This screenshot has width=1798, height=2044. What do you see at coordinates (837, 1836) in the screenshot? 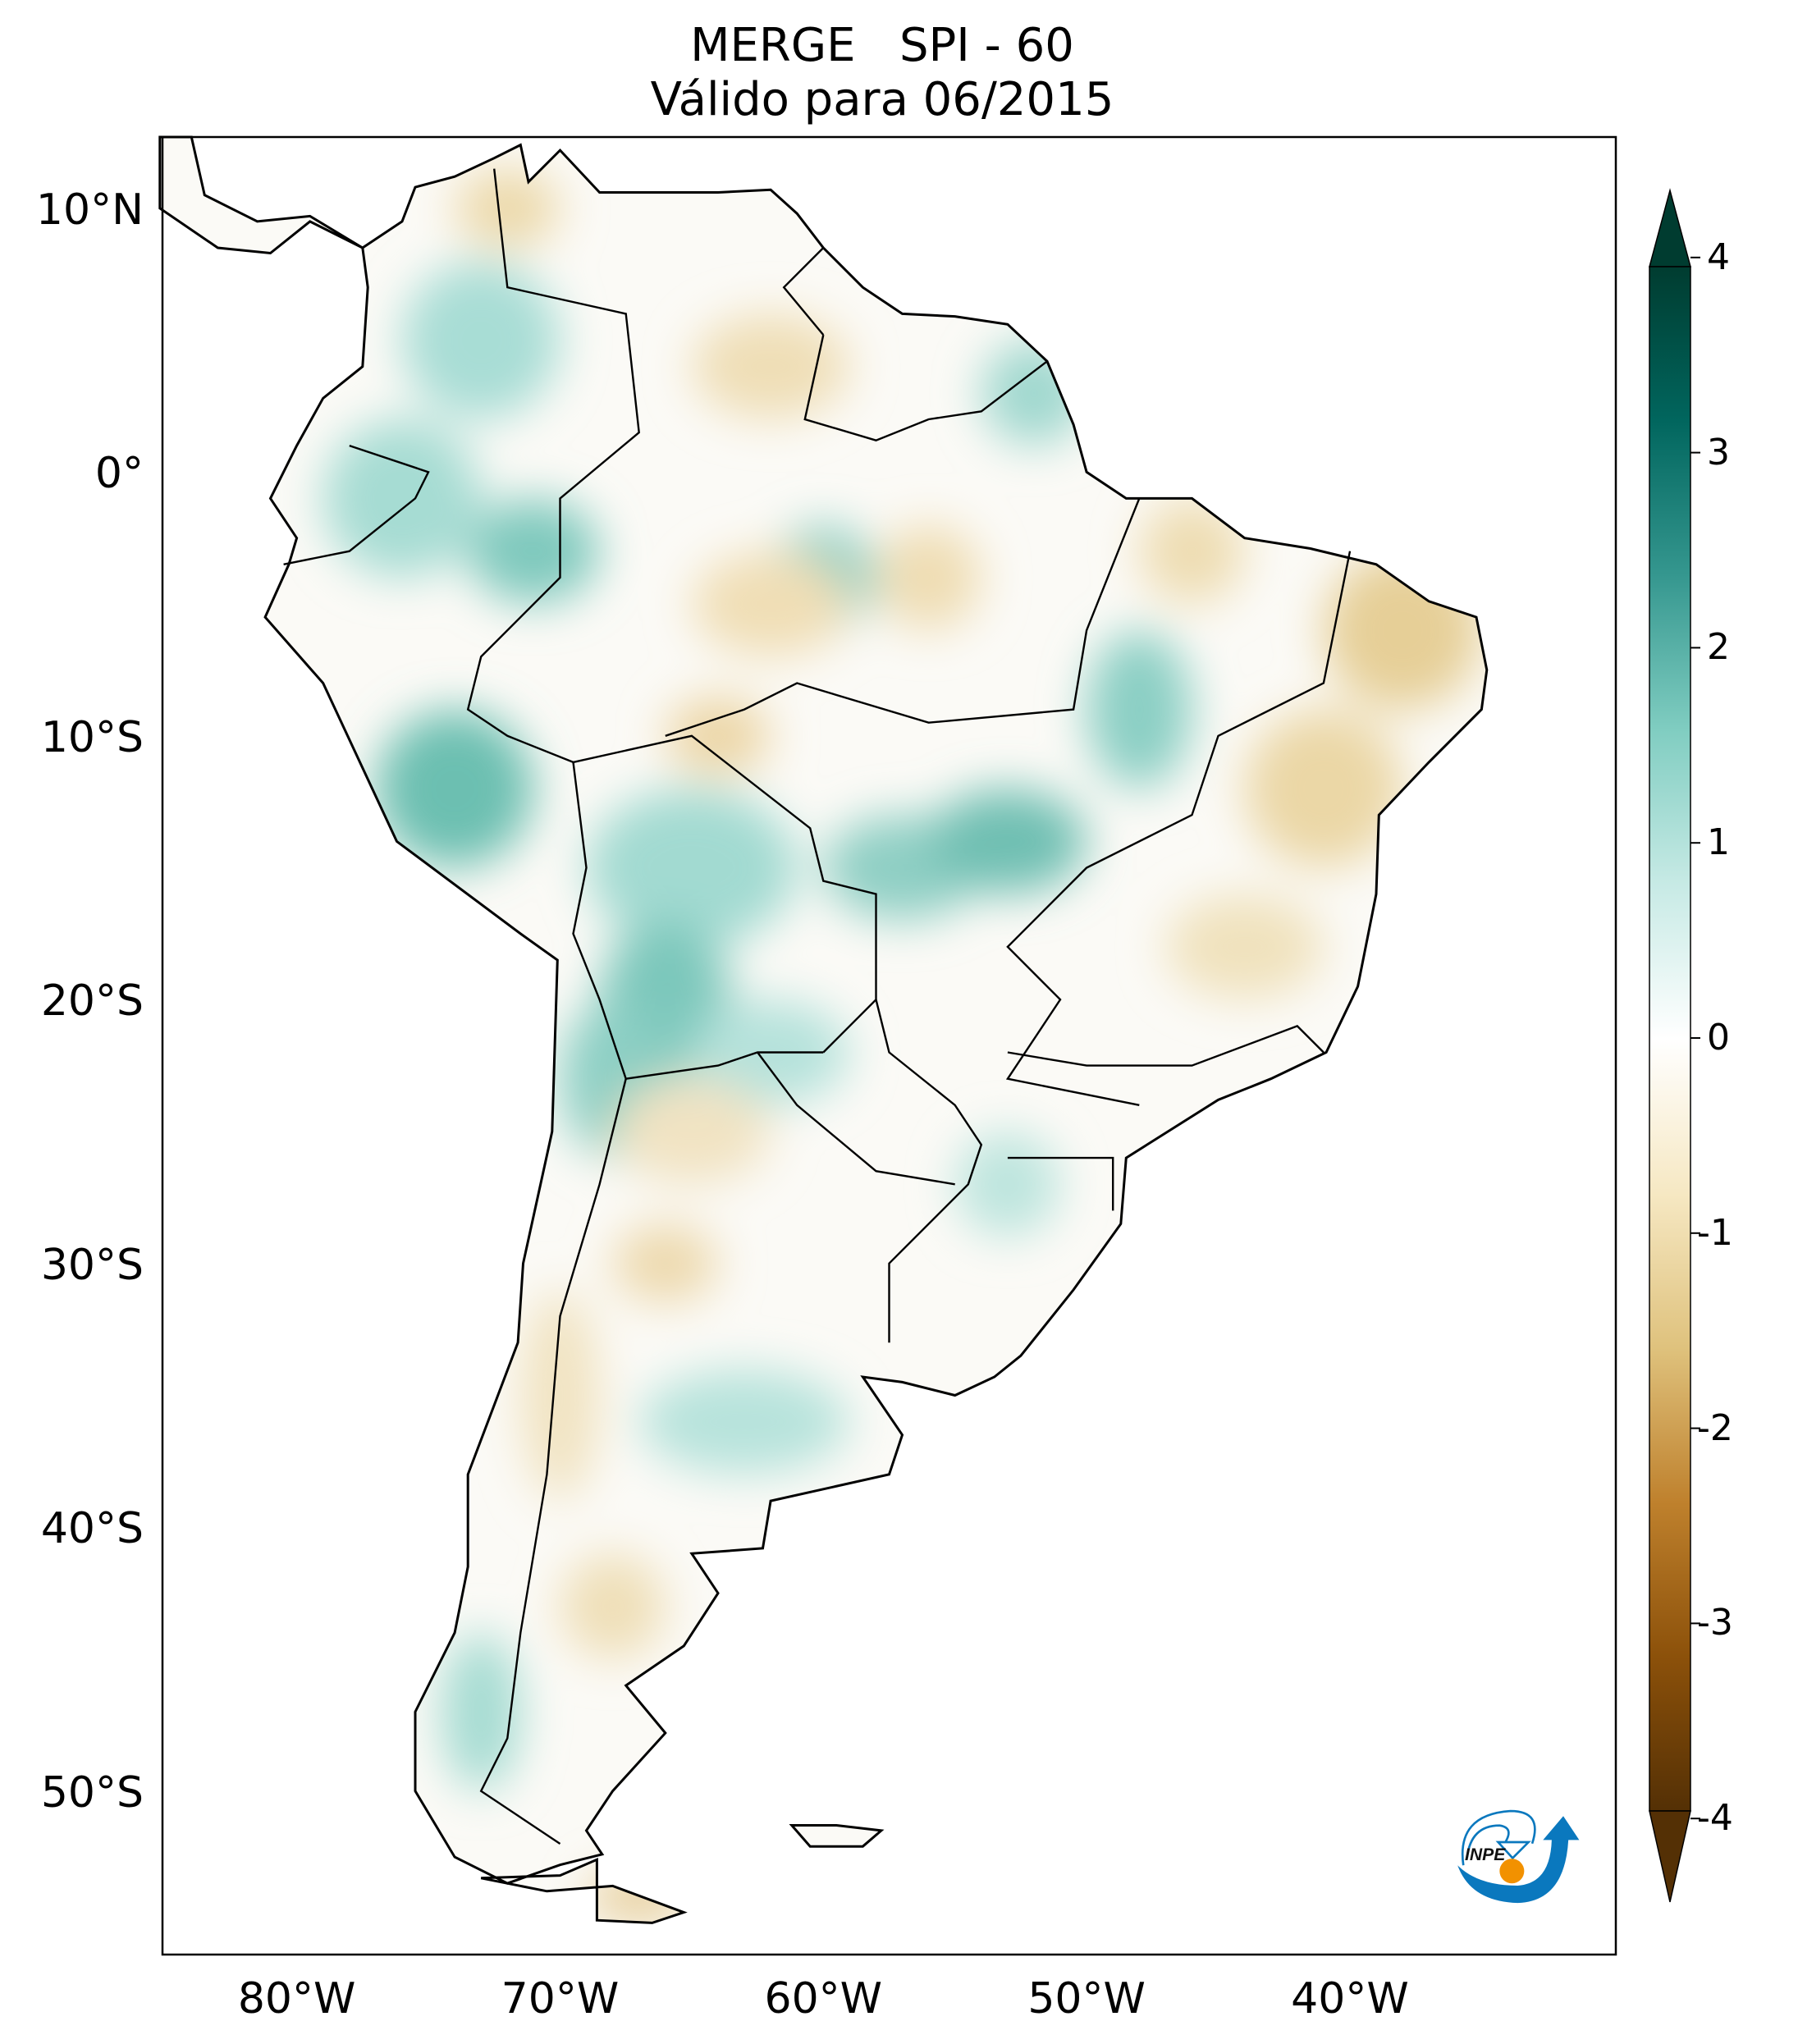
I see `coastline-falklands` at bounding box center [837, 1836].